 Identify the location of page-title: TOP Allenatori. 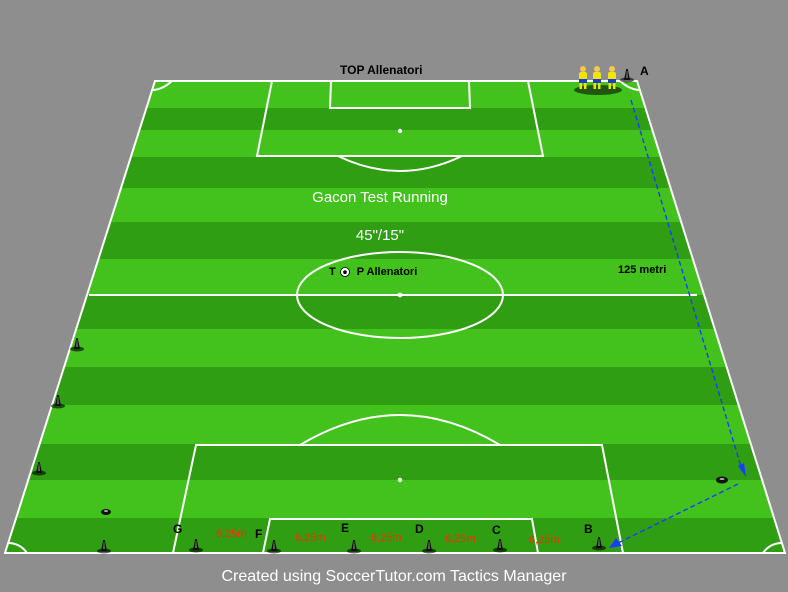
(381, 70).